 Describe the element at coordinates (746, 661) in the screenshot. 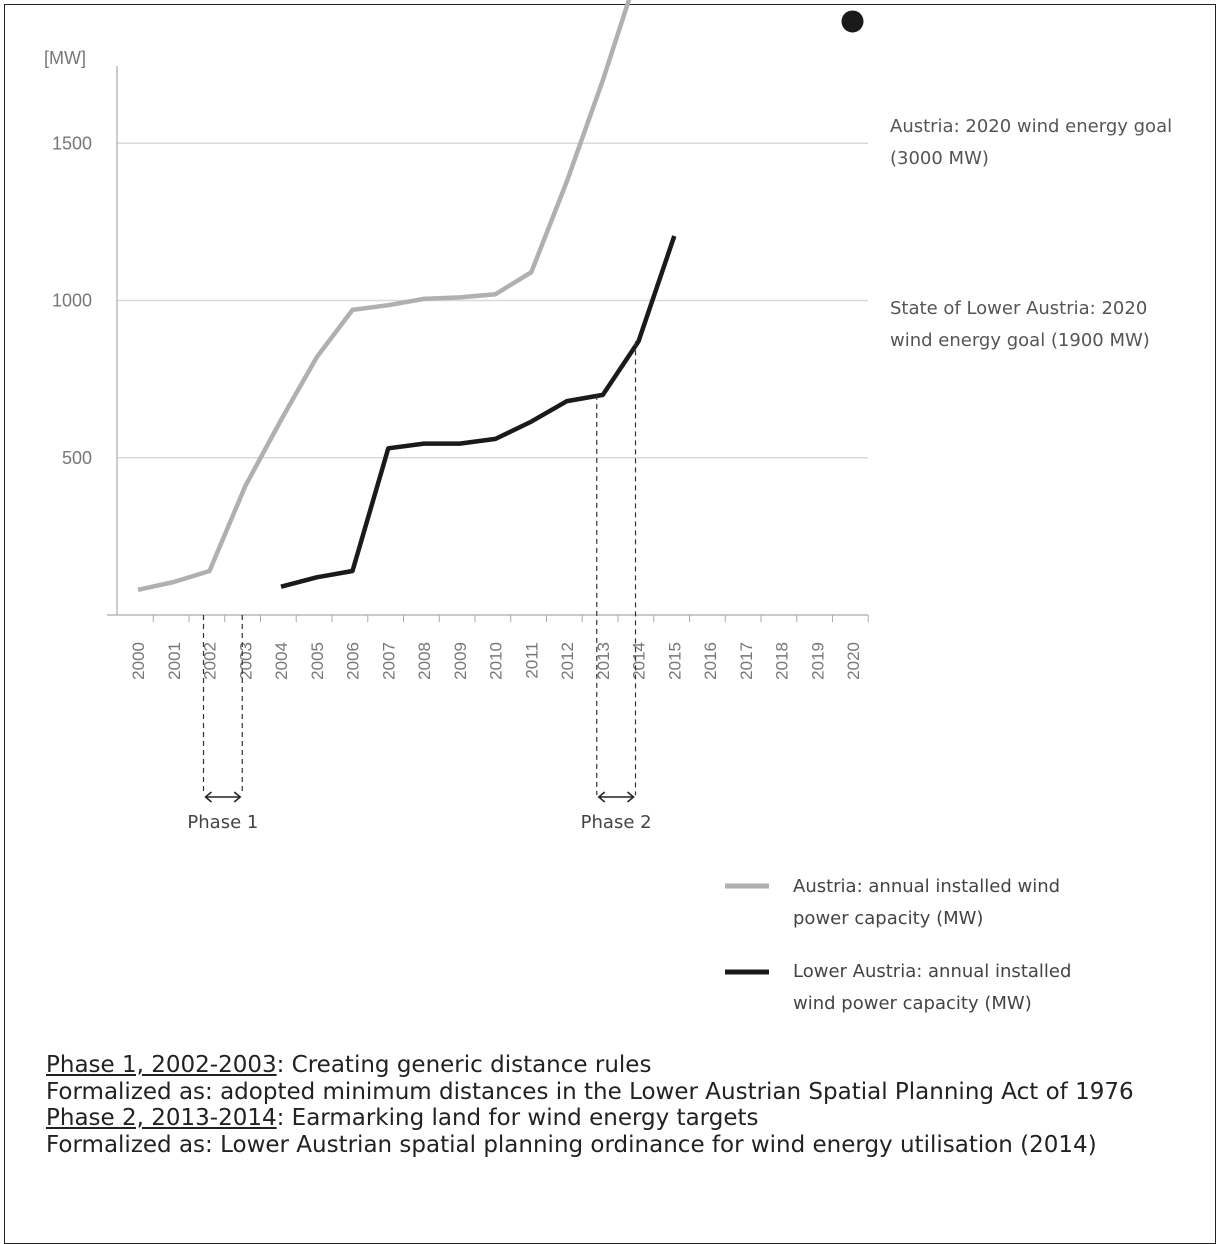

I see `x-tick-label: 2017` at that location.